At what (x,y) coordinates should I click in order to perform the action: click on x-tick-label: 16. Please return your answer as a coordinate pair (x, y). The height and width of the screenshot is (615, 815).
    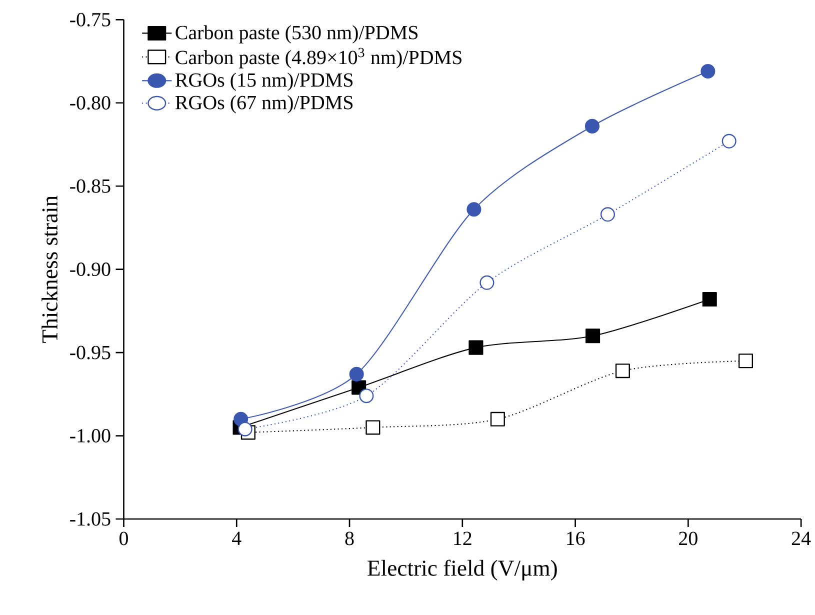
    Looking at the image, I should click on (576, 539).